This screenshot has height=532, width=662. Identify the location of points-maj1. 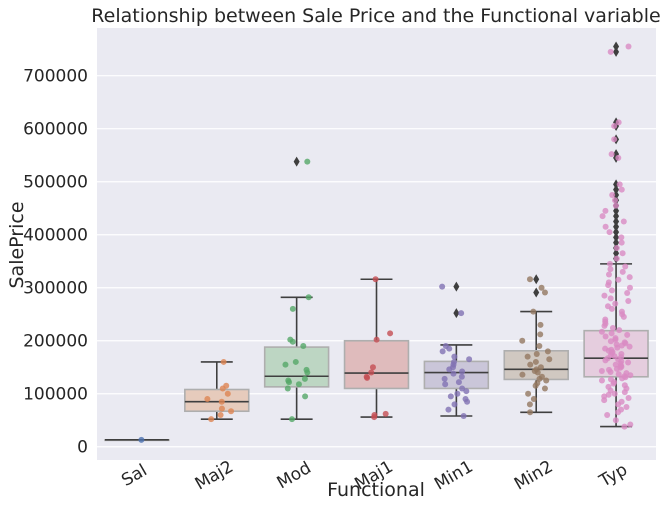
(378, 348).